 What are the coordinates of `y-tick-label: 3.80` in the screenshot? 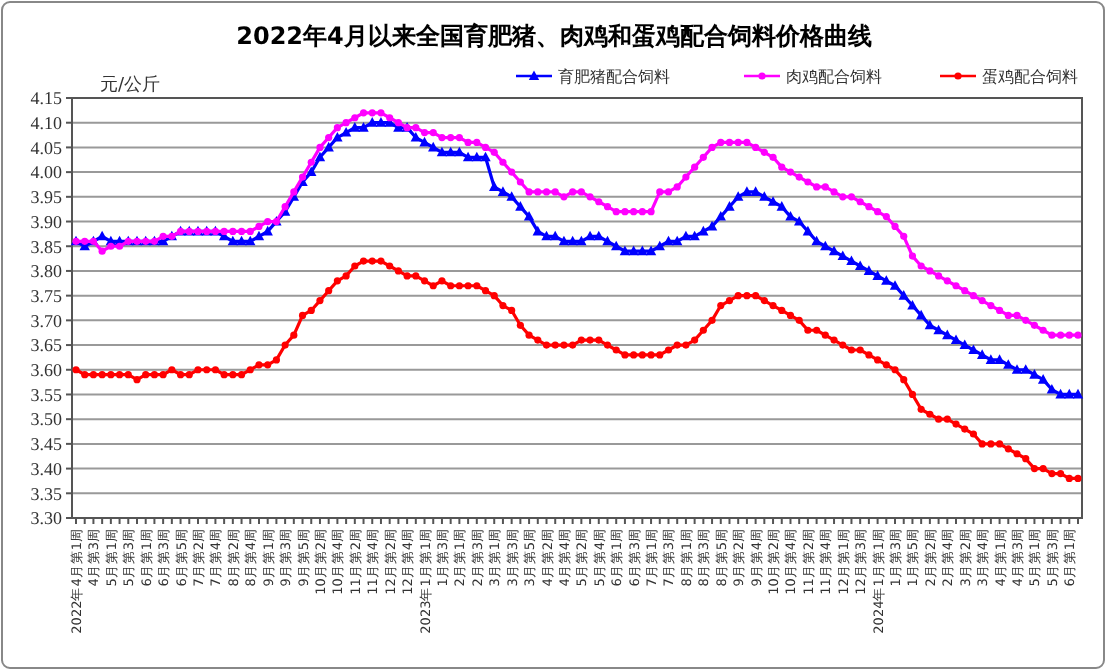 It's located at (46, 271).